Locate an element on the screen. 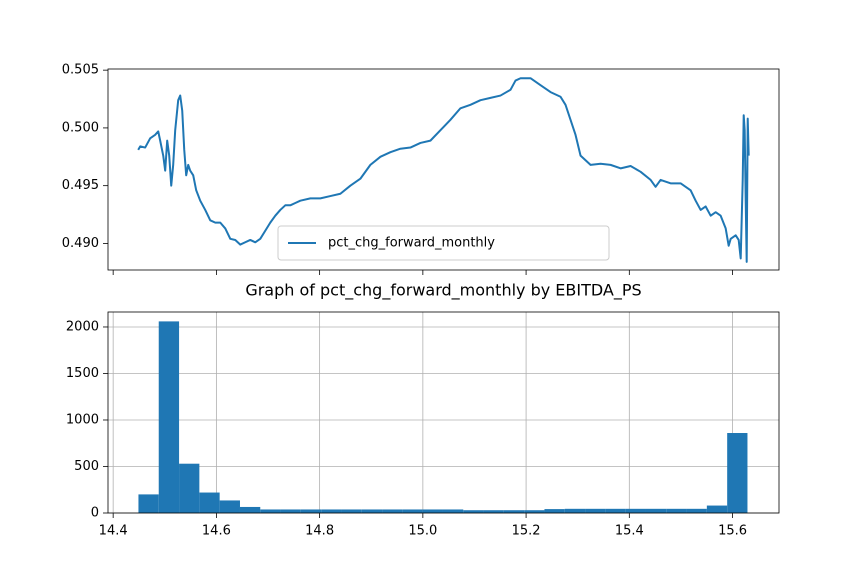 The height and width of the screenshot is (576, 864). y-tick-label: 0.505 is located at coordinates (80, 70).